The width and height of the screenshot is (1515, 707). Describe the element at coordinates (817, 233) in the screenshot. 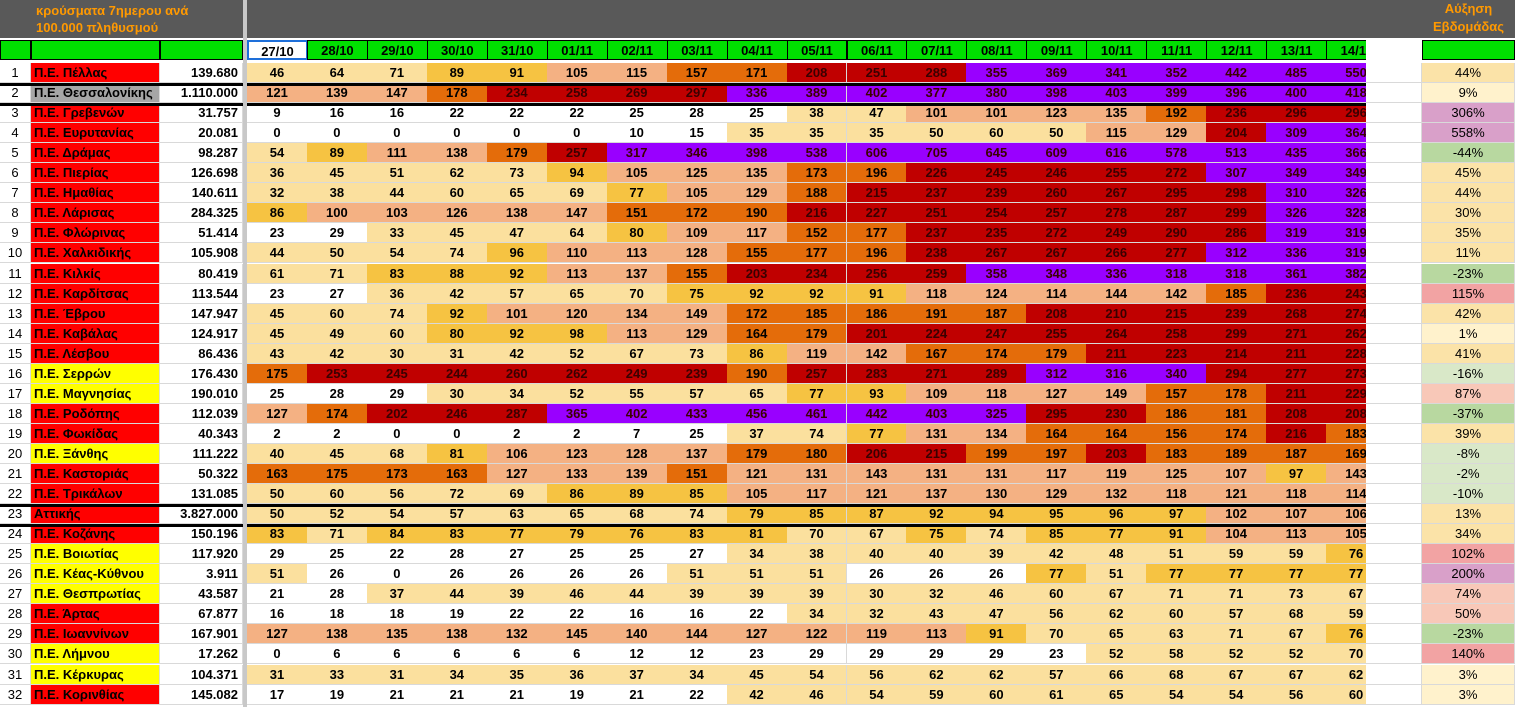

I see `case-rate-cell: 152` at that location.